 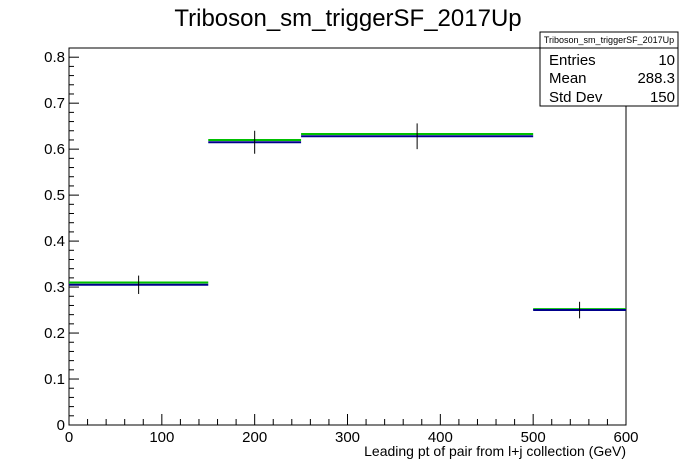 I want to click on stats-stddev-label: Std Dev, so click(x=576, y=97).